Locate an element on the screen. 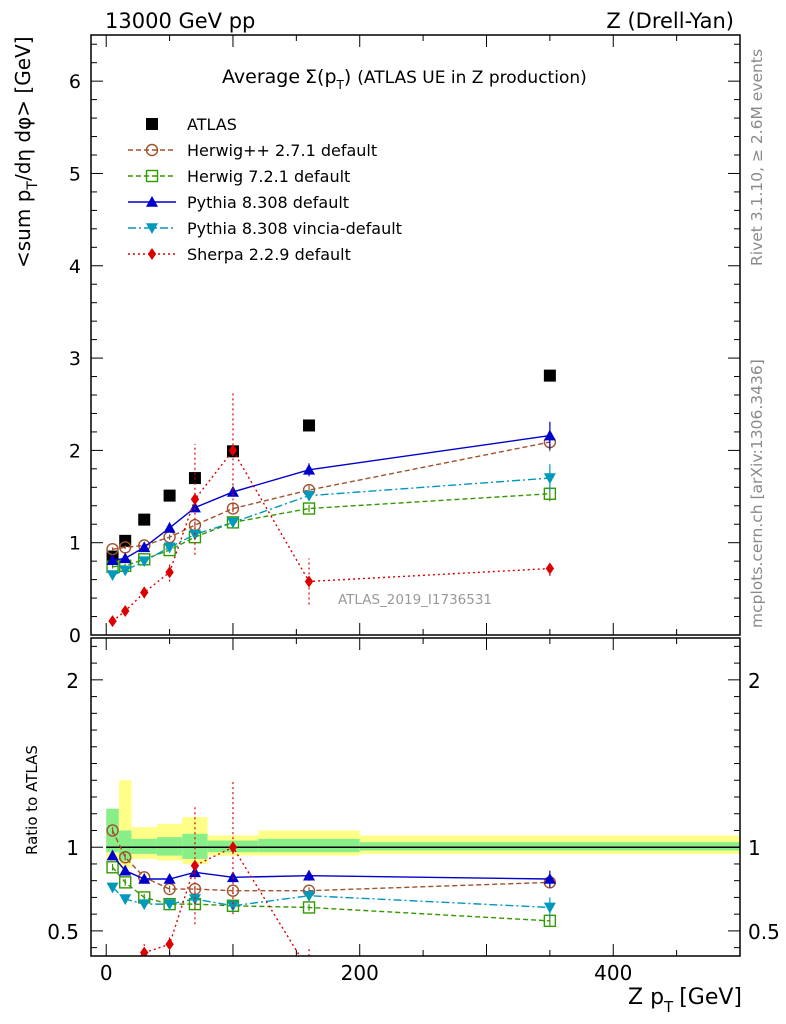 The height and width of the screenshot is (1024, 786). legend-entry-pythia-8-308-vincia-default: Pythia 8.308 vincia-default is located at coordinates (265, 228).